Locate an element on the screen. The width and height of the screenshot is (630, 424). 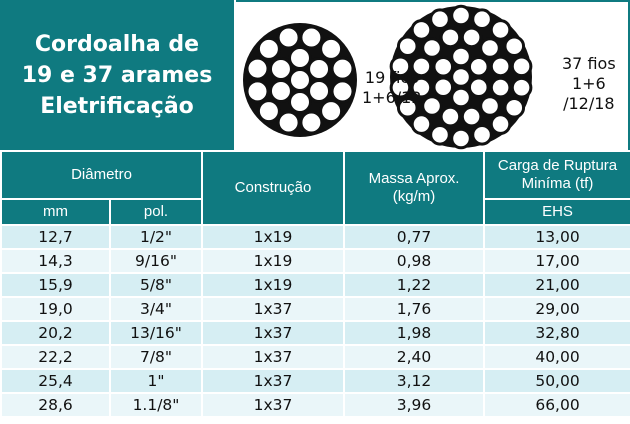
cell-mm: 25,4 is located at coordinates (55, 381).